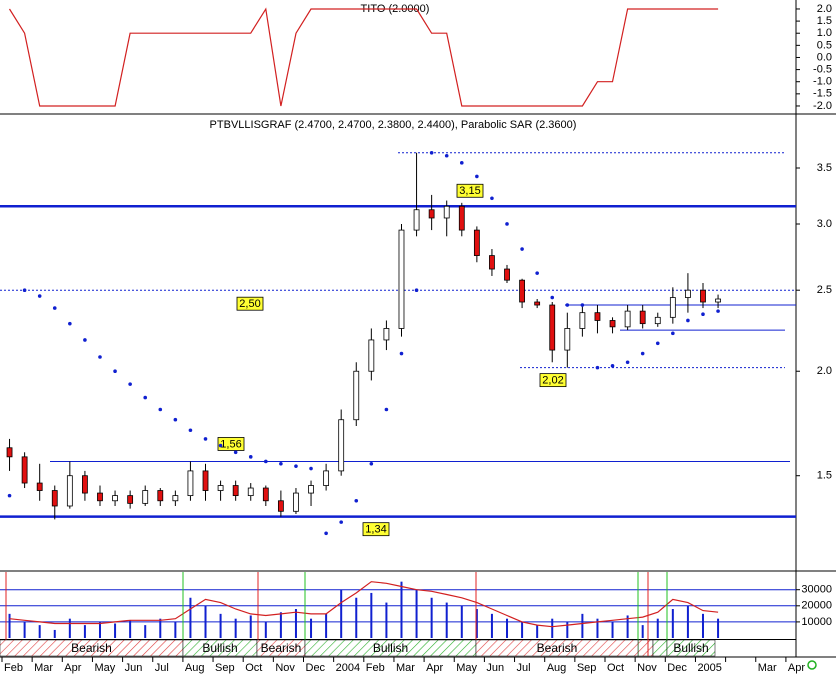 The width and height of the screenshot is (836, 680). Describe the element at coordinates (647, 668) in the screenshot. I see `x-tick-label: Nov` at that location.